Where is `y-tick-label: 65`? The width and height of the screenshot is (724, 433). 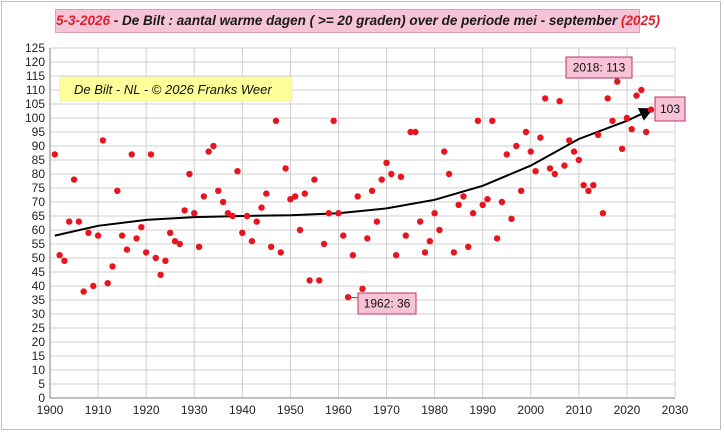 y-tick-label: 65 is located at coordinates (39, 216).